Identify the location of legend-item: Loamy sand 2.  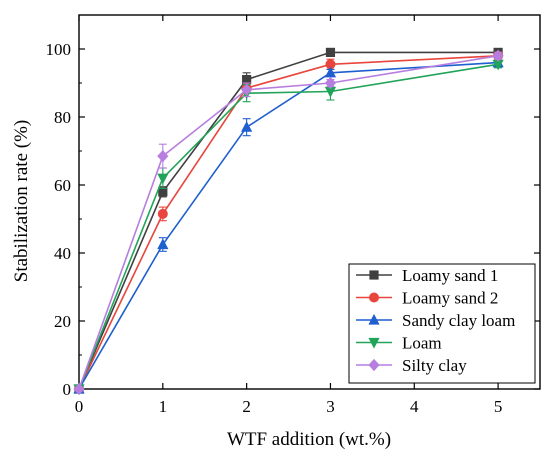
(427, 298).